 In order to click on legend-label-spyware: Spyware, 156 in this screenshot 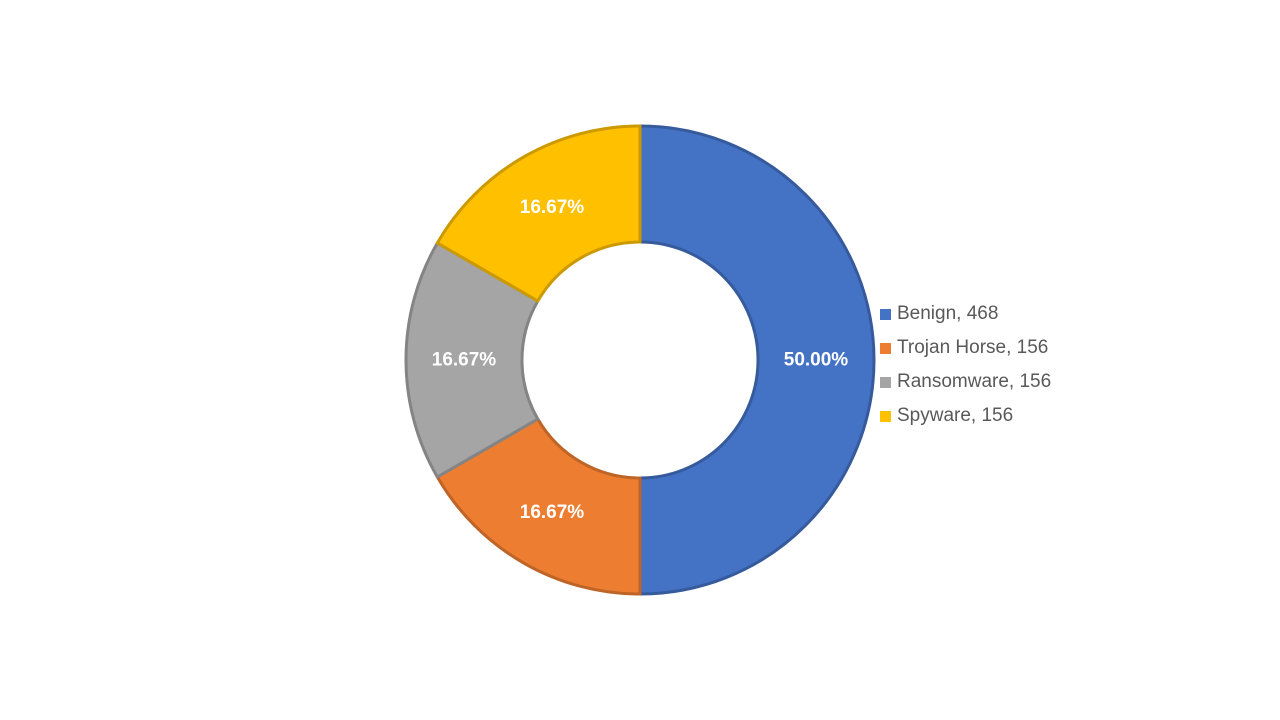, I will do `click(955, 415)`.